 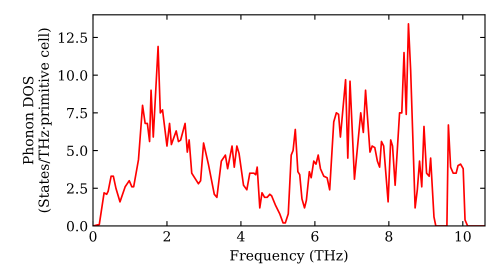 What do you see at coordinates (388, 236) in the screenshot?
I see `x-tick-label: 8` at bounding box center [388, 236].